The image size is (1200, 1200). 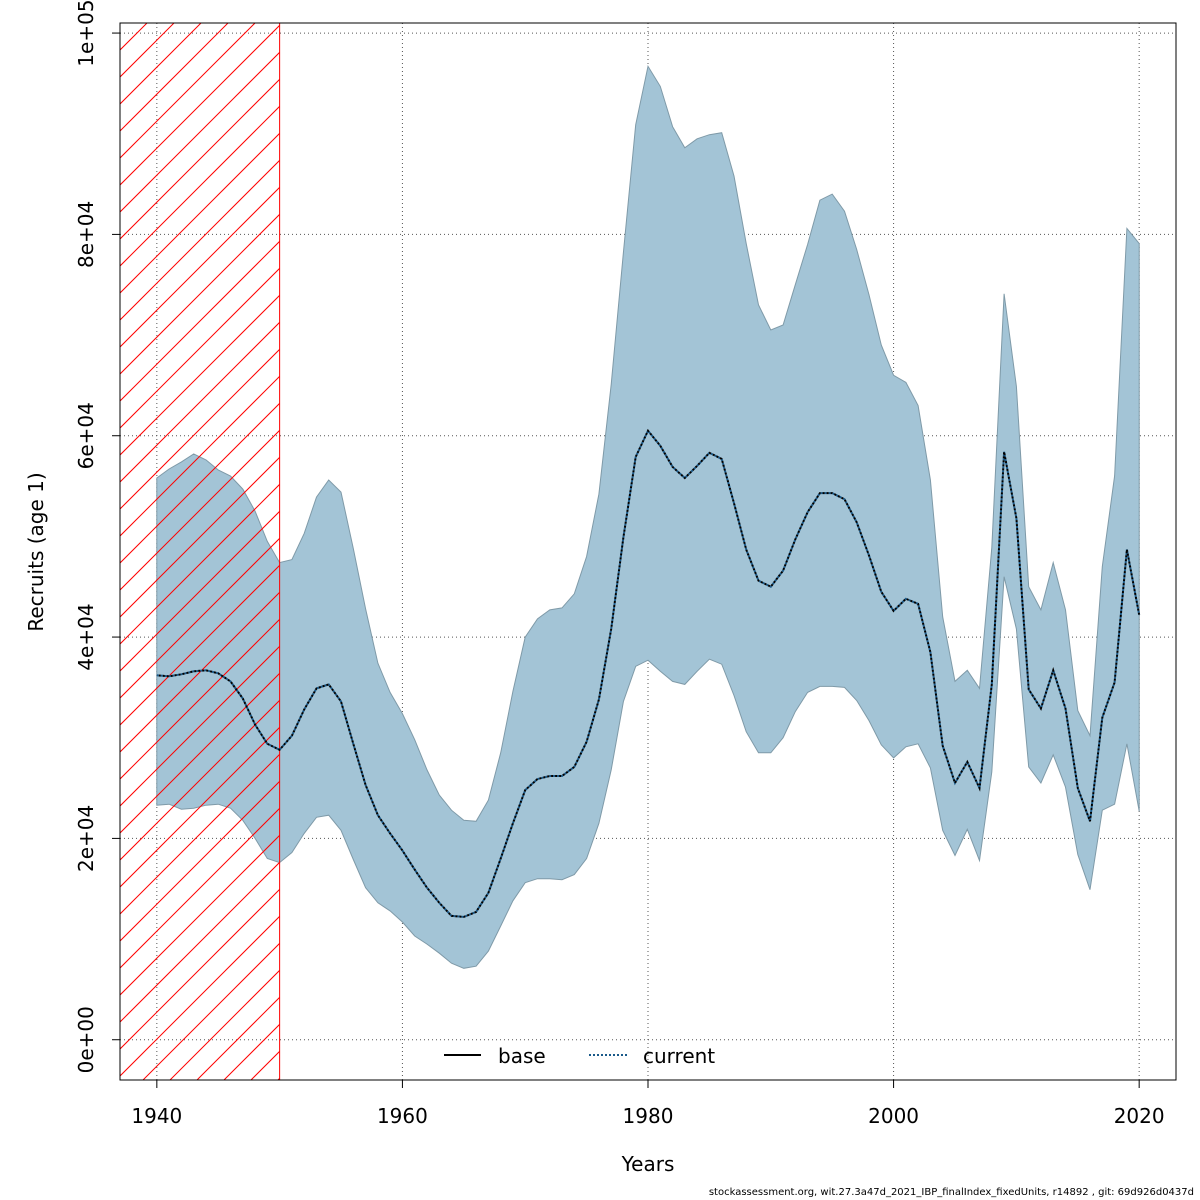 What do you see at coordinates (36, 551) in the screenshot?
I see `y-axis-title: Recruits (age 1)` at bounding box center [36, 551].